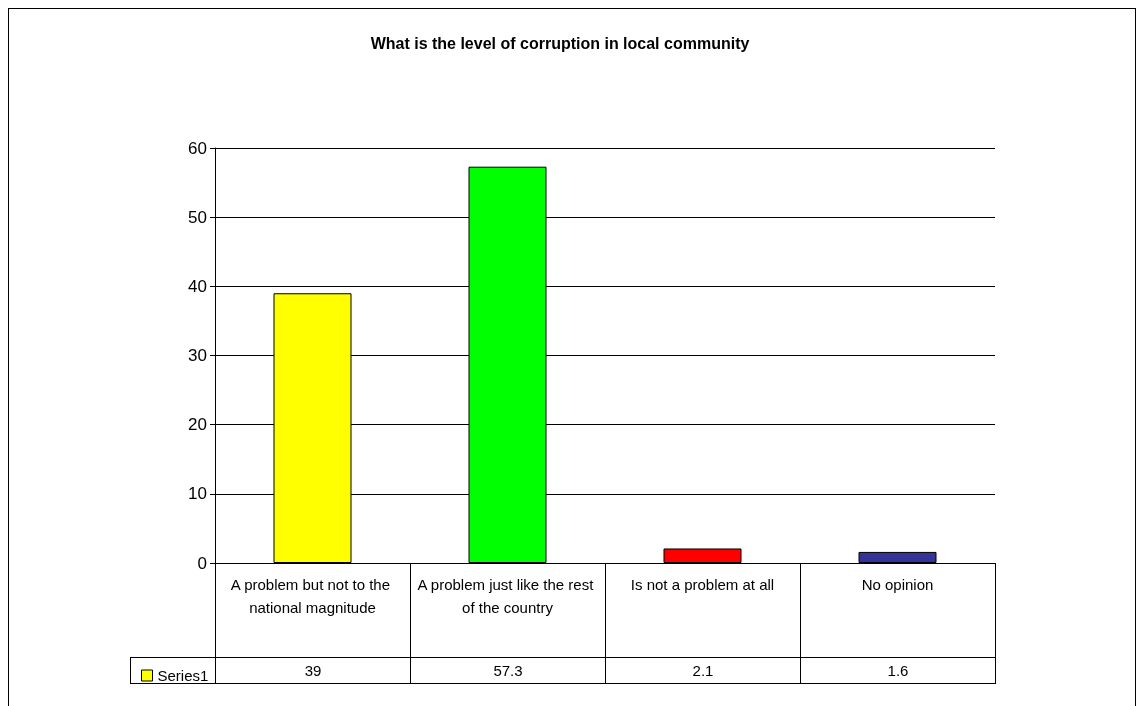 This screenshot has width=1146, height=706. I want to click on data-label: 1.6, so click(898, 670).